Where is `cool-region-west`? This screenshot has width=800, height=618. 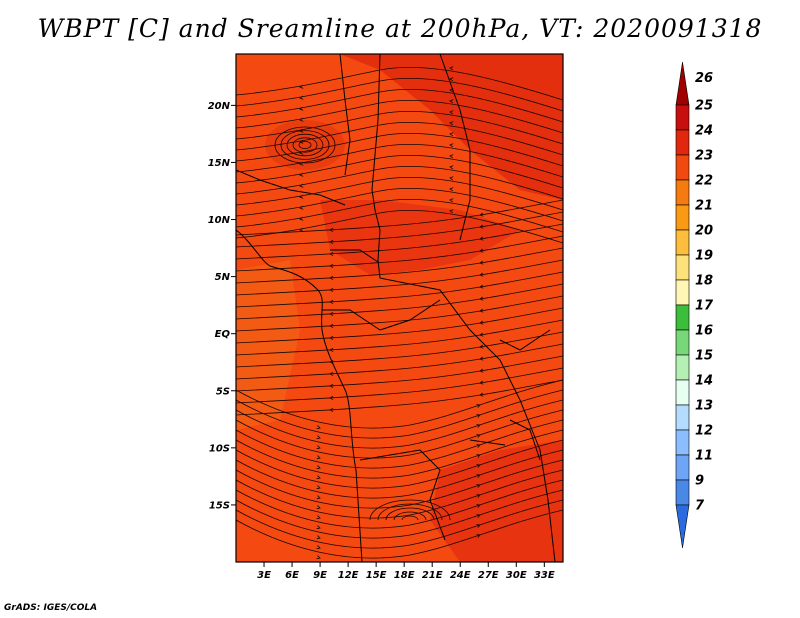 cool-region-west is located at coordinates (268, 345).